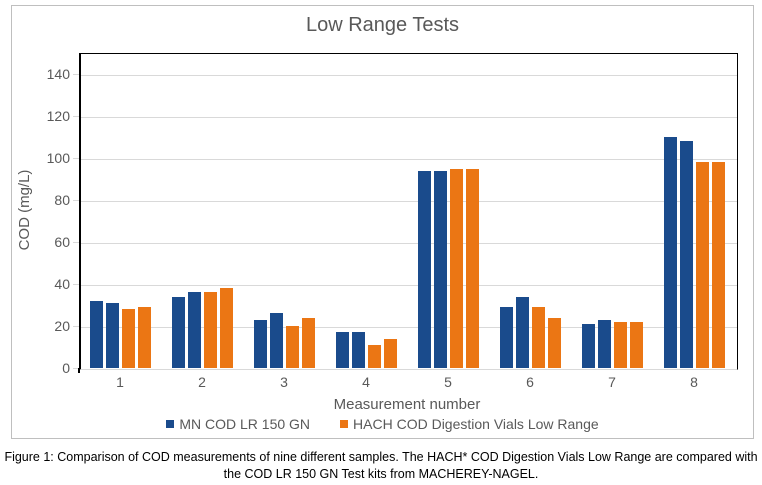 The height and width of the screenshot is (485, 762). What do you see at coordinates (58, 116) in the screenshot?
I see `y-tick-label: 120` at bounding box center [58, 116].